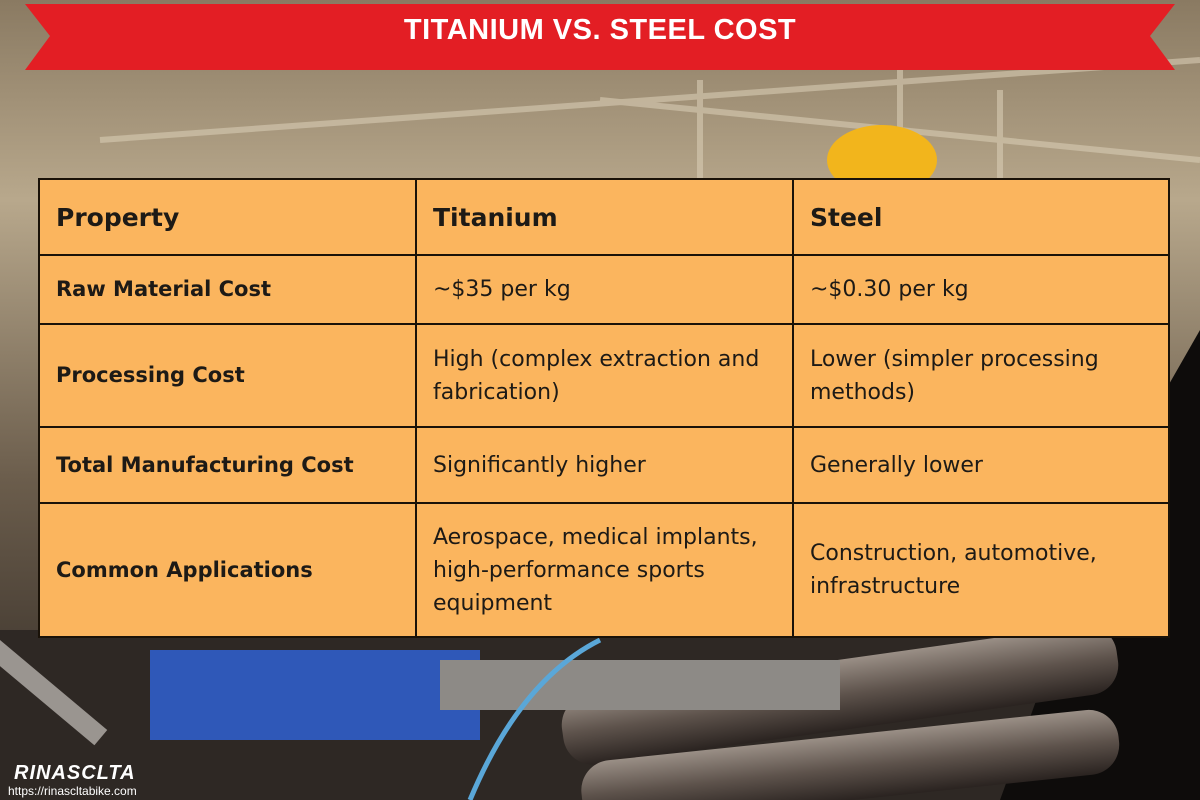  What do you see at coordinates (72, 791) in the screenshot?
I see `brand-url: https://rinascltabike.com` at bounding box center [72, 791].